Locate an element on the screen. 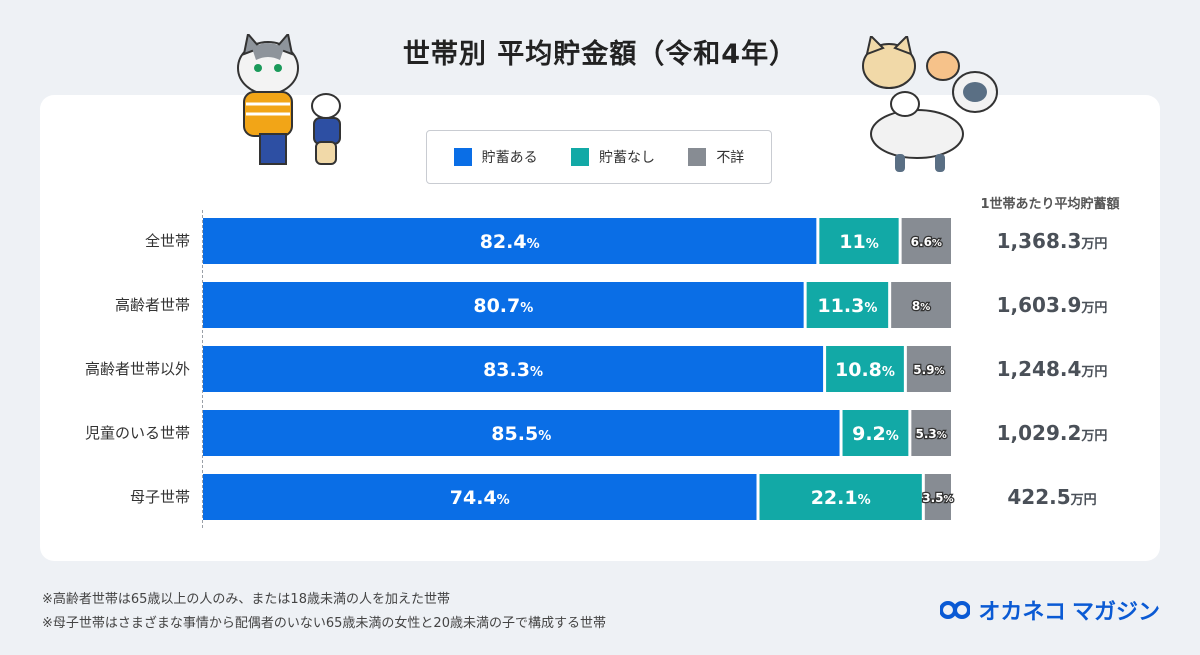  bar-value-label: 85.5% is located at coordinates (521, 434).